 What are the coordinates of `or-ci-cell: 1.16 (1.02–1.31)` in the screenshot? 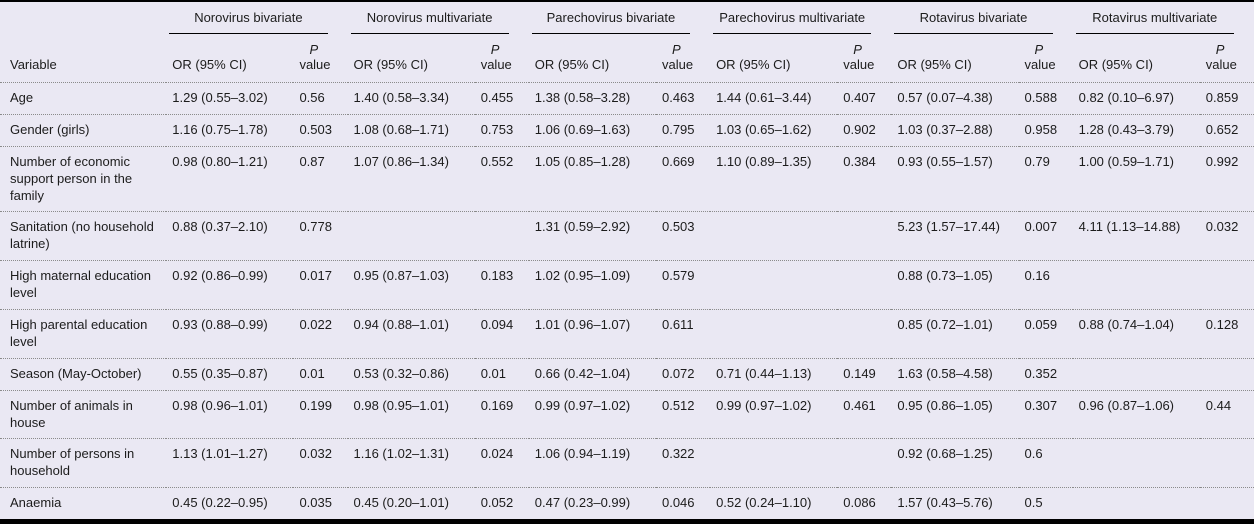 It's located at (401, 454).